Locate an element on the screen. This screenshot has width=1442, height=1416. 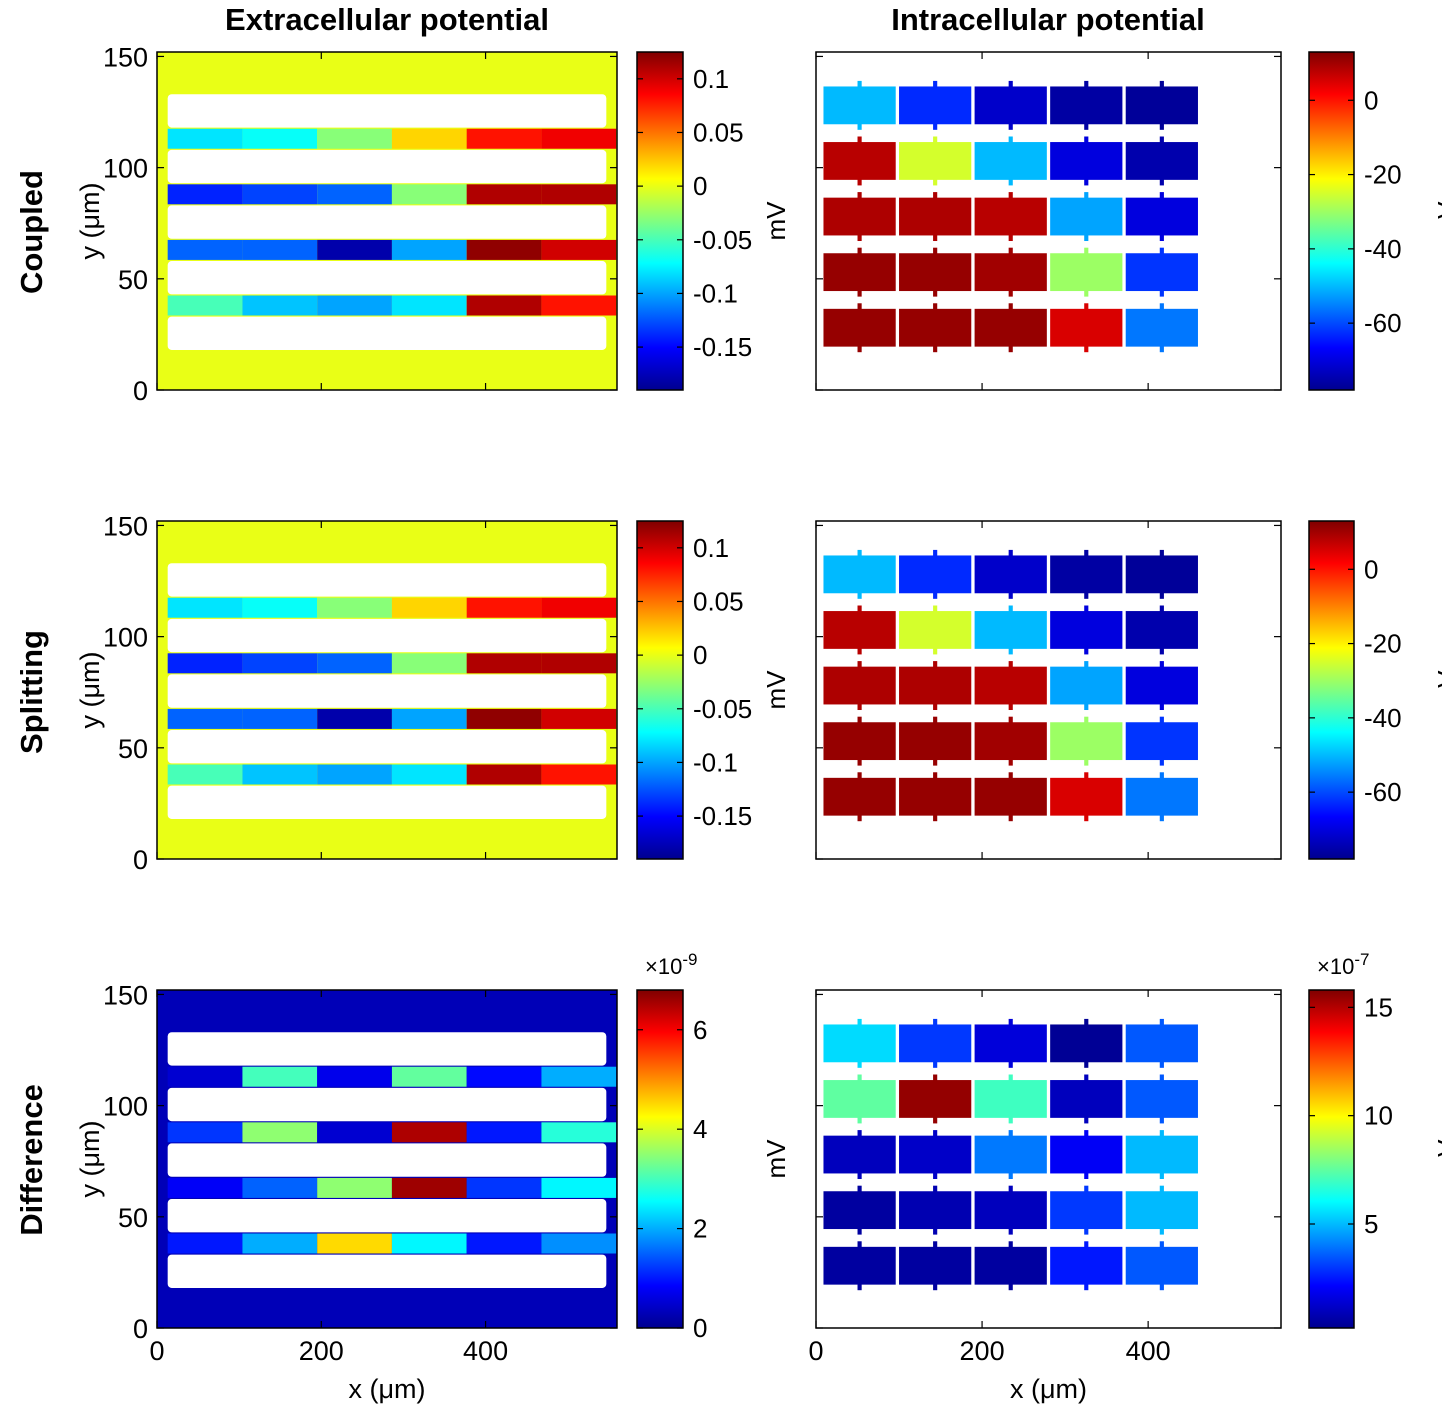
colorbar-tick-label: -40 is located at coordinates (1383, 718).